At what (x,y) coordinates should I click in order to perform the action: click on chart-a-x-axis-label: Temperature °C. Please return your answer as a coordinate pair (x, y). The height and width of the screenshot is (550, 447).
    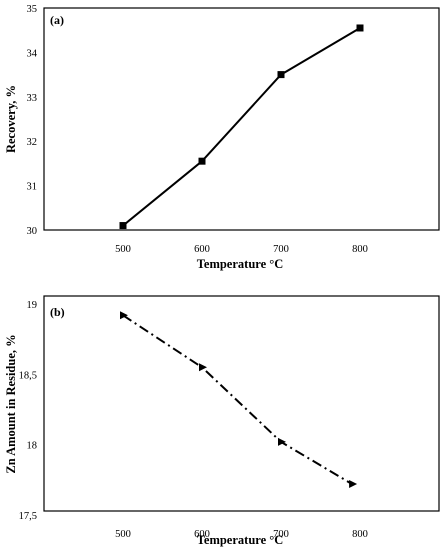
    Looking at the image, I should click on (240, 264).